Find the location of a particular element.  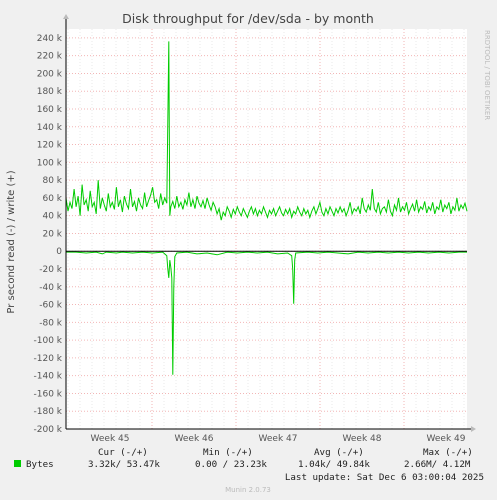

y-tick-label: 240 k is located at coordinates (50, 39).